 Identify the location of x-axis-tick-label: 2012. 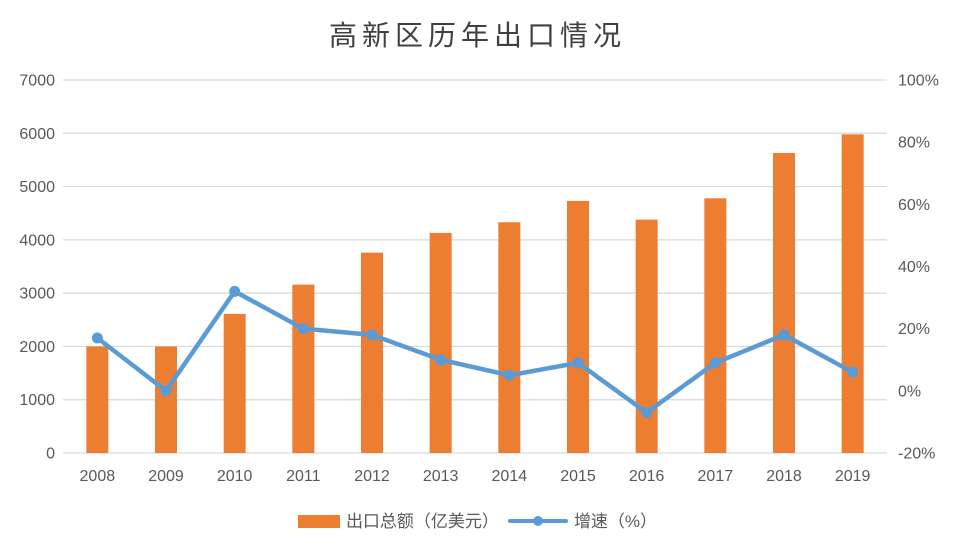
(372, 476).